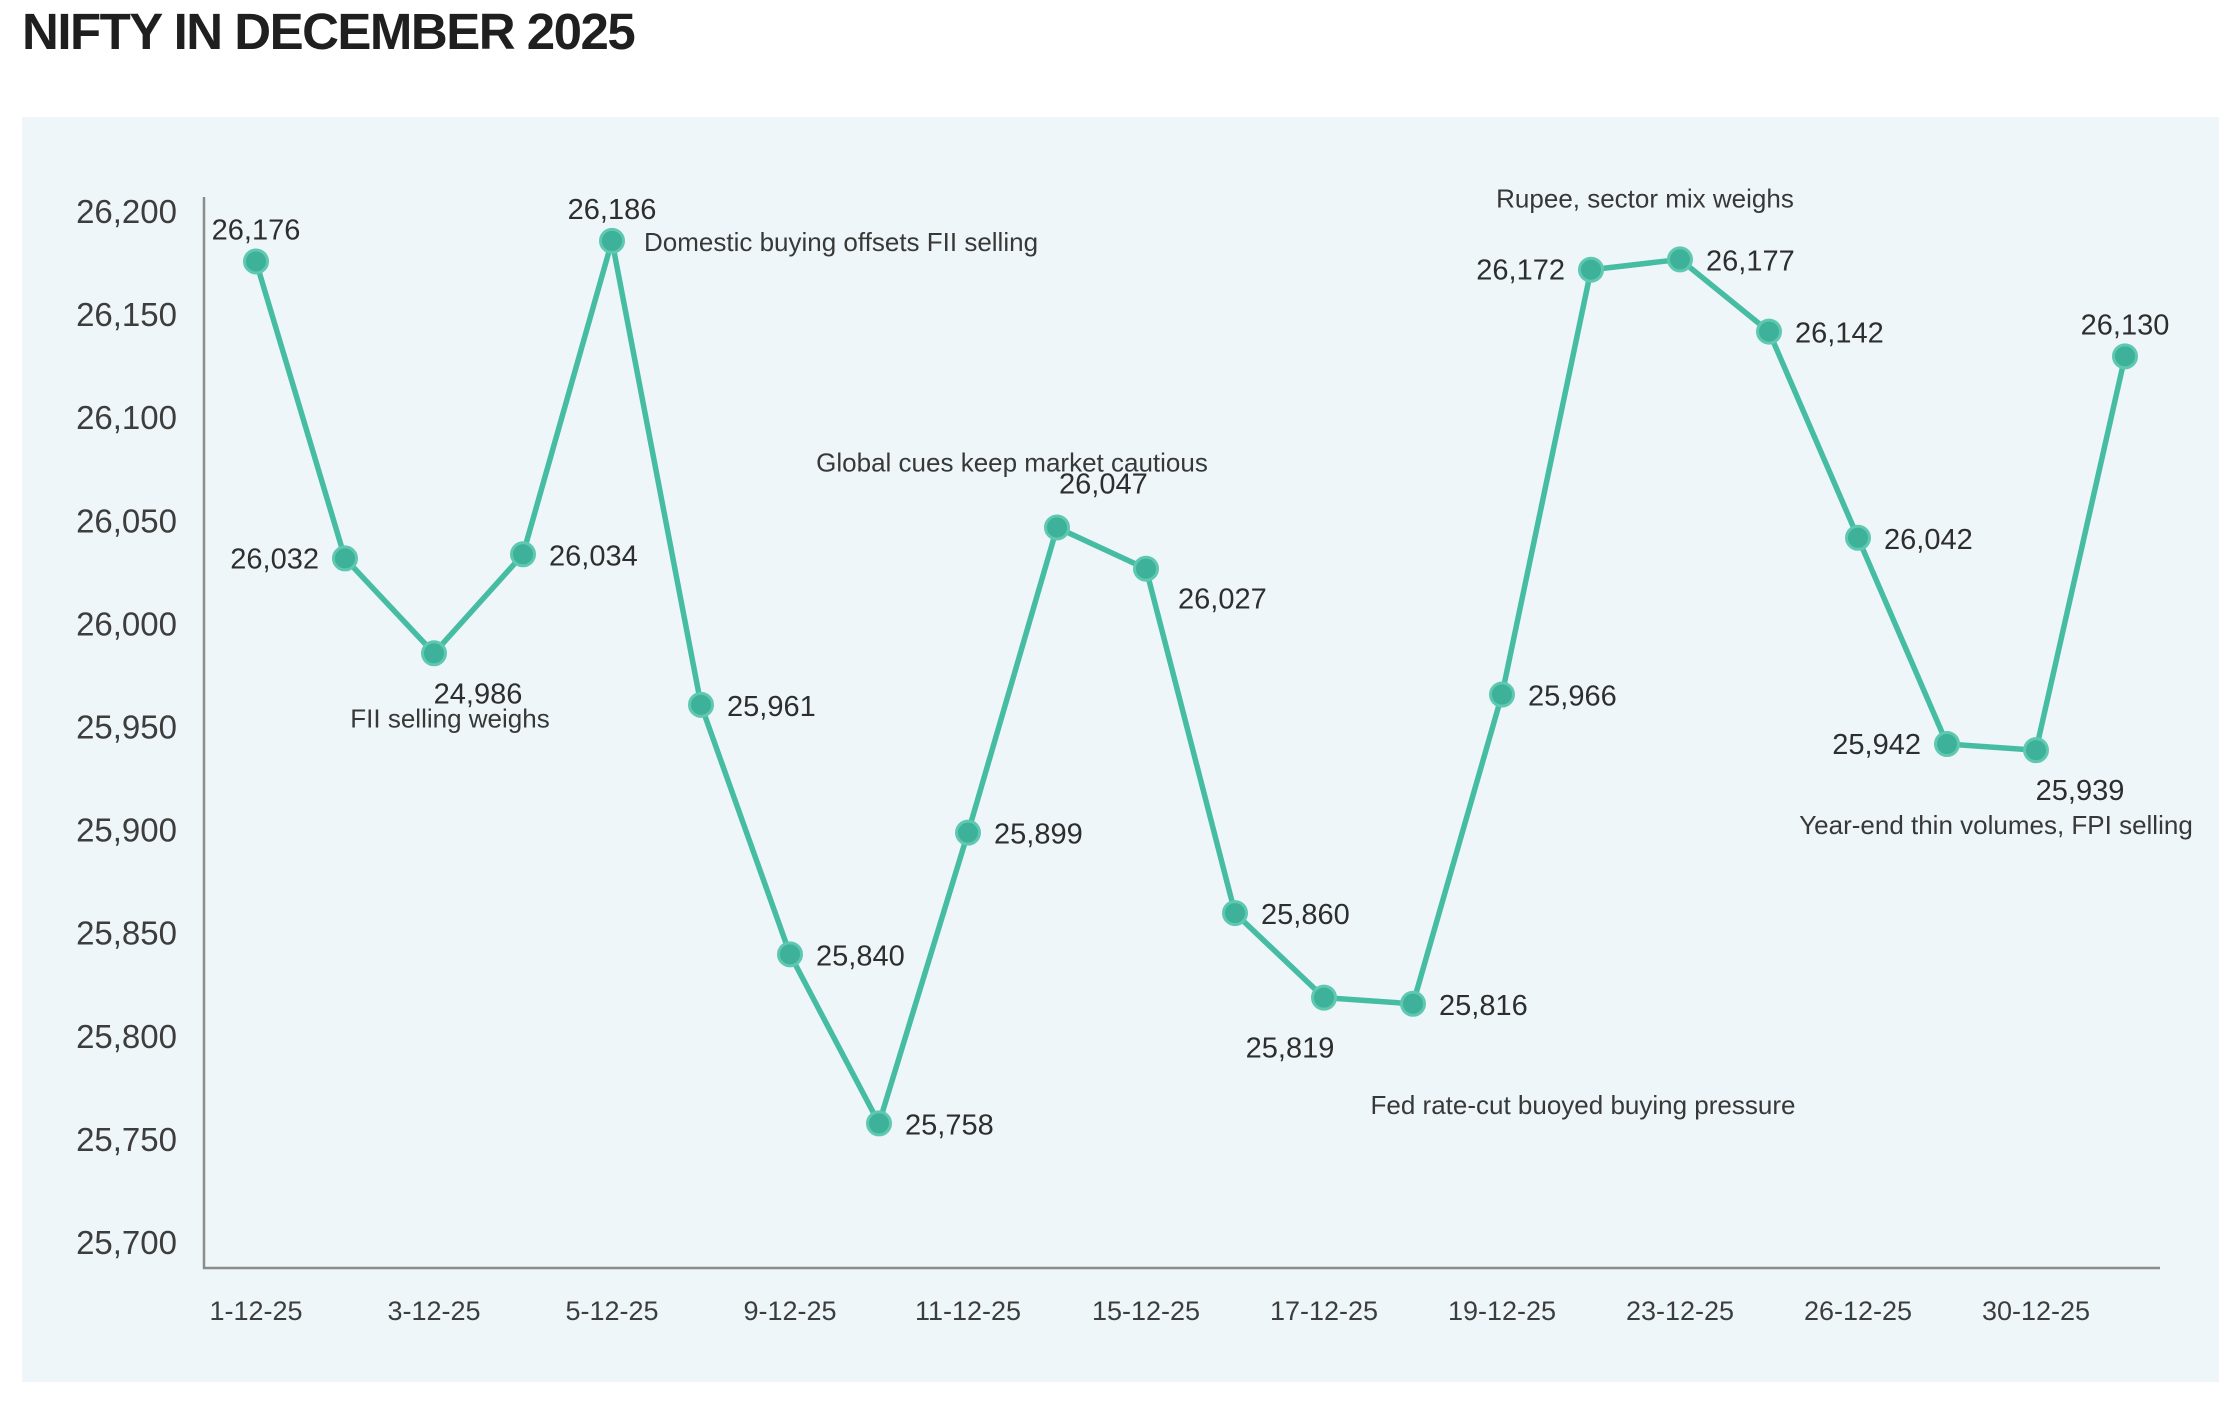  Describe the element at coordinates (1038, 835) in the screenshot. I see `point-value-label: 25,899` at that location.